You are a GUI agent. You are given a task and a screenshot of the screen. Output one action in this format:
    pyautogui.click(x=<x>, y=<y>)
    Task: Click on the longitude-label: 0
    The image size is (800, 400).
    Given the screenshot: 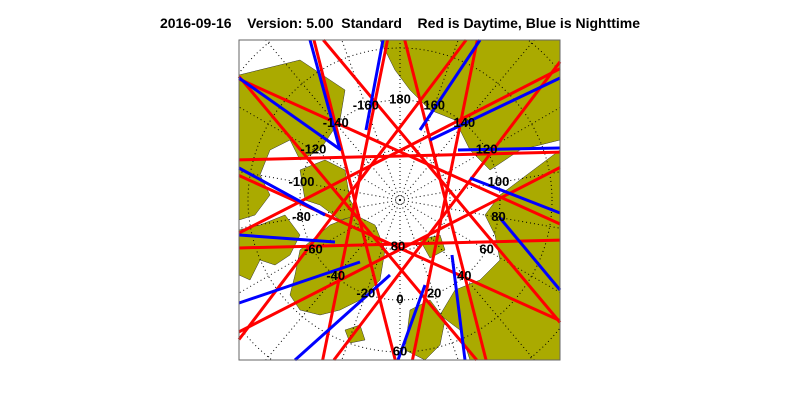 What is the action you would take?
    pyautogui.click(x=399, y=298)
    